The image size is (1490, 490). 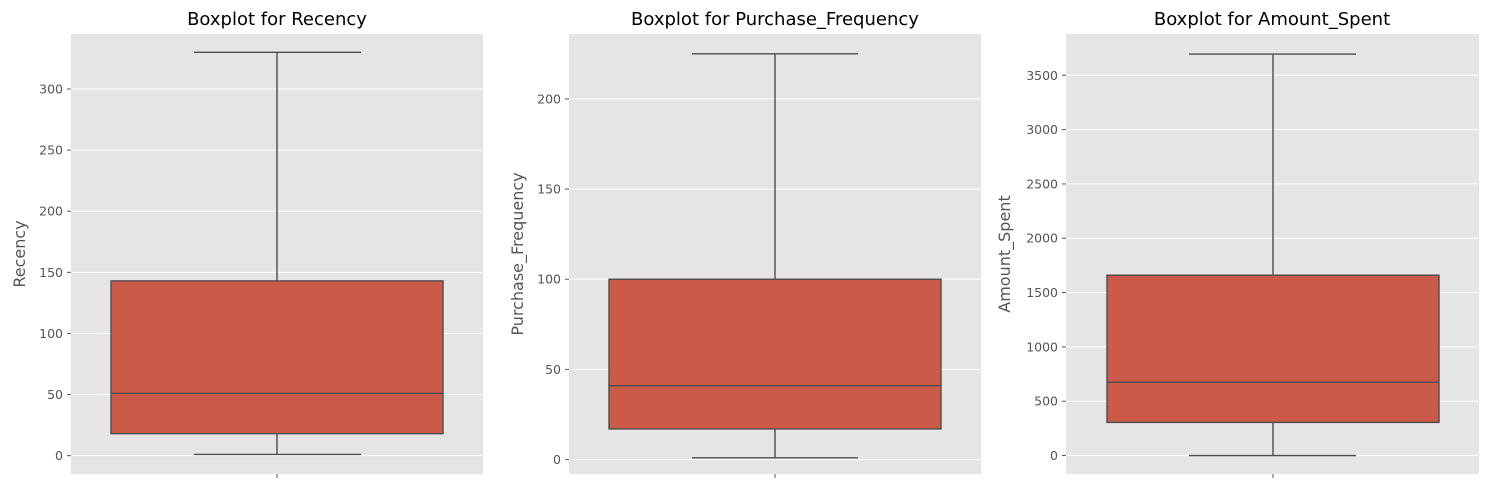 I want to click on y-tick-label: 1500, so click(x=1042, y=292).